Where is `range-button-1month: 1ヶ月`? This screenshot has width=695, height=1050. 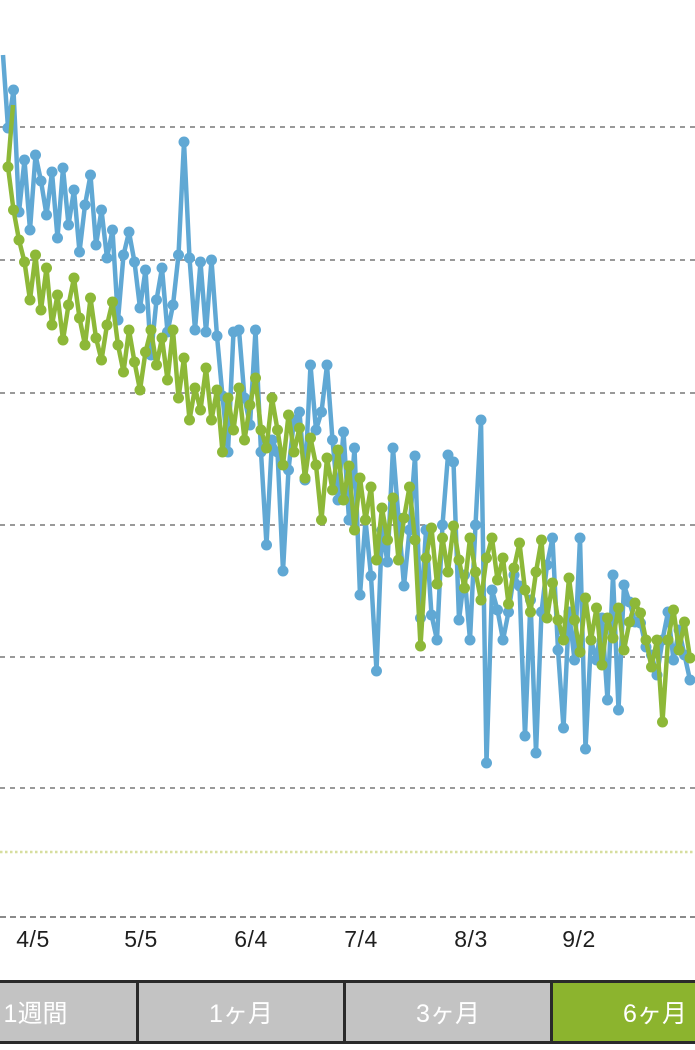 range-button-1month: 1ヶ月 is located at coordinates (242, 1012).